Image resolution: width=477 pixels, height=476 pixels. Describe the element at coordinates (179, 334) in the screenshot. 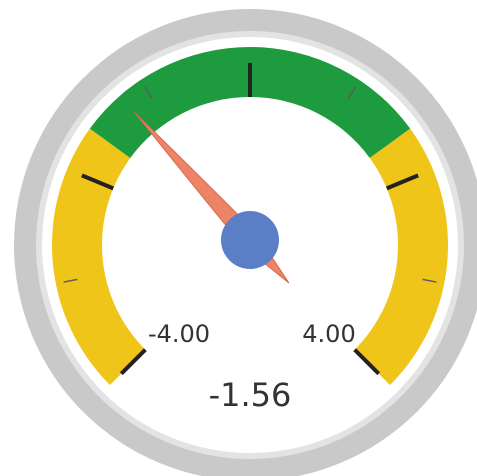

I see `gauge-min-label: -4.00` at that location.